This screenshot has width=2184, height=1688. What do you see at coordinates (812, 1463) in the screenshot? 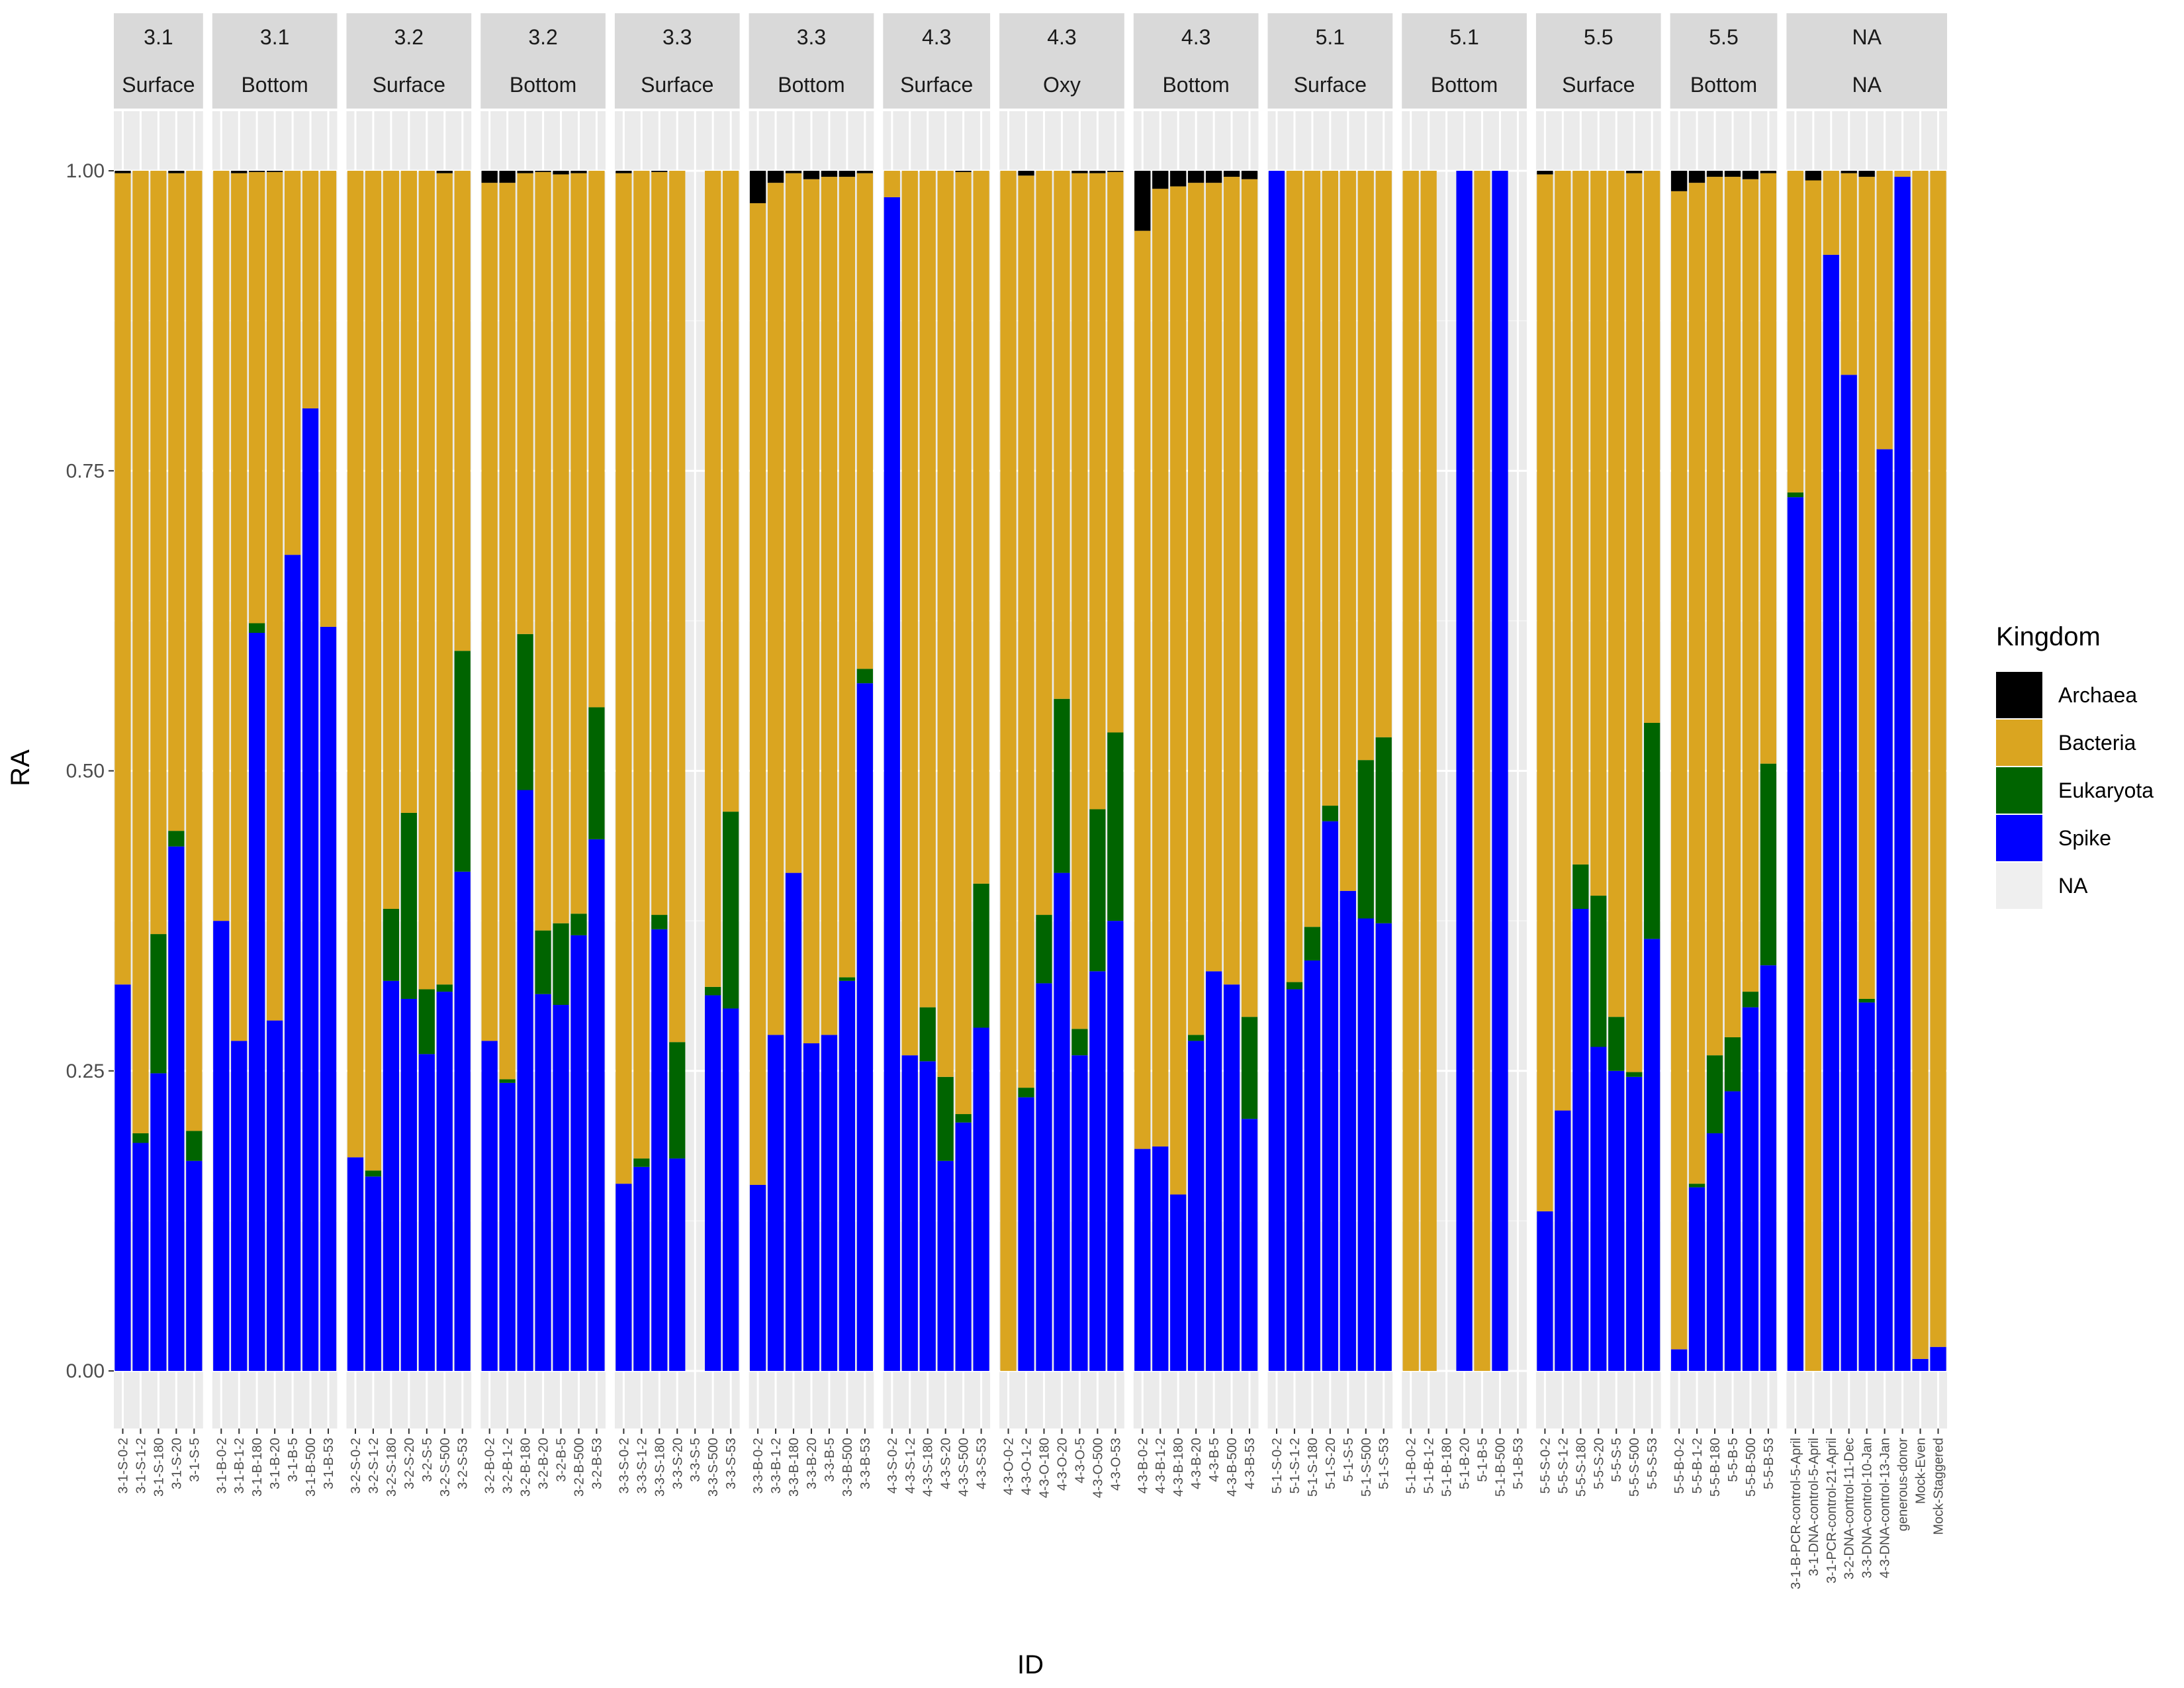
I see `x-tick-label: 3-3-B-20` at bounding box center [812, 1463].